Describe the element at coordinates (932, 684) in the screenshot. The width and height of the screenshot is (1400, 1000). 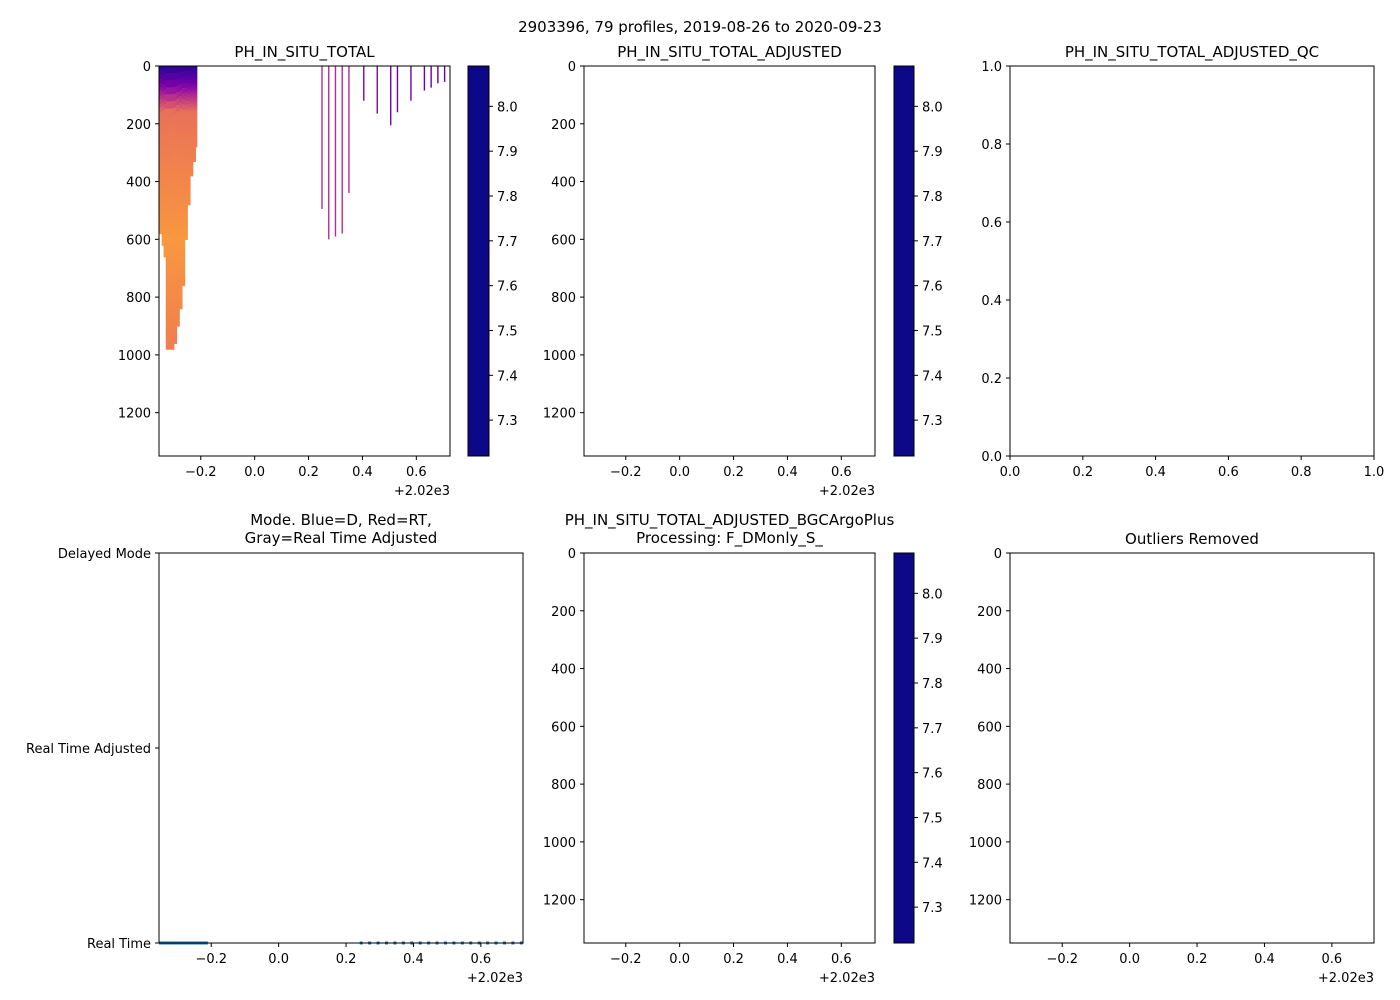
I see `colorbar-tick-label: 7.8` at that location.